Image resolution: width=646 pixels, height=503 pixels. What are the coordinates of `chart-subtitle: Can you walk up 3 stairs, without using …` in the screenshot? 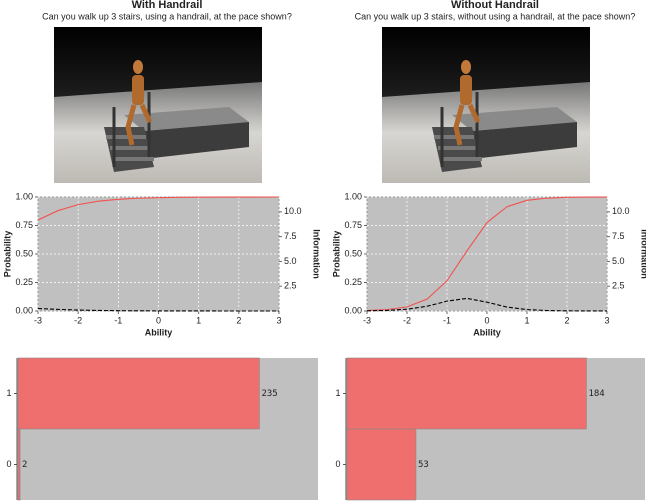 It's located at (495, 16).